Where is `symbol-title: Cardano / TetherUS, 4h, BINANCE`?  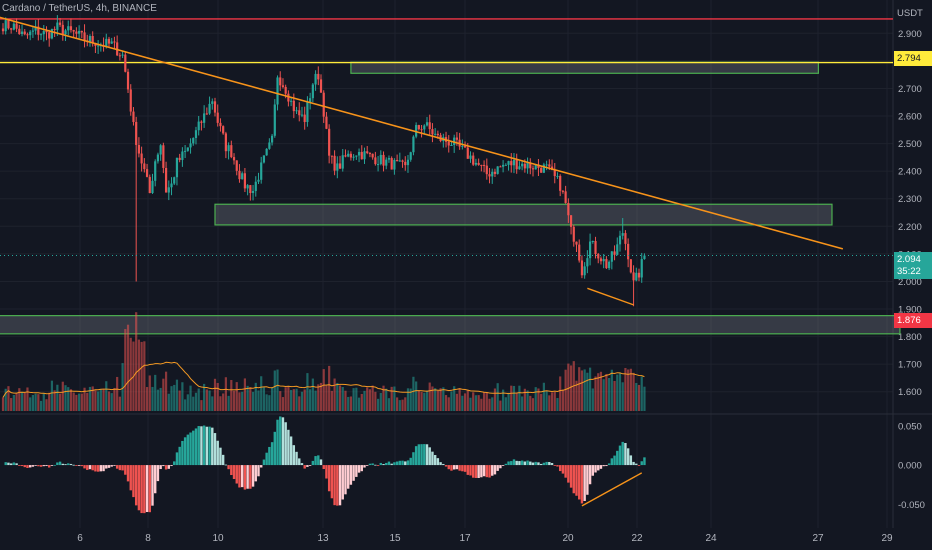 symbol-title: Cardano / TetherUS, 4h, BINANCE is located at coordinates (79, 8).